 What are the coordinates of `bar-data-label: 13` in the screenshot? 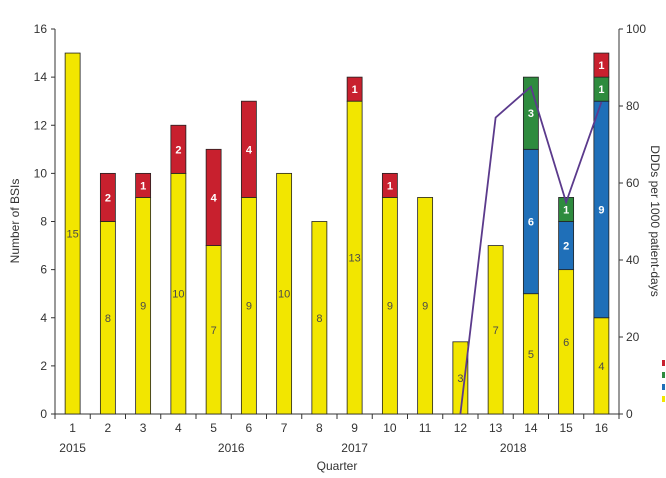 It's located at (355, 259).